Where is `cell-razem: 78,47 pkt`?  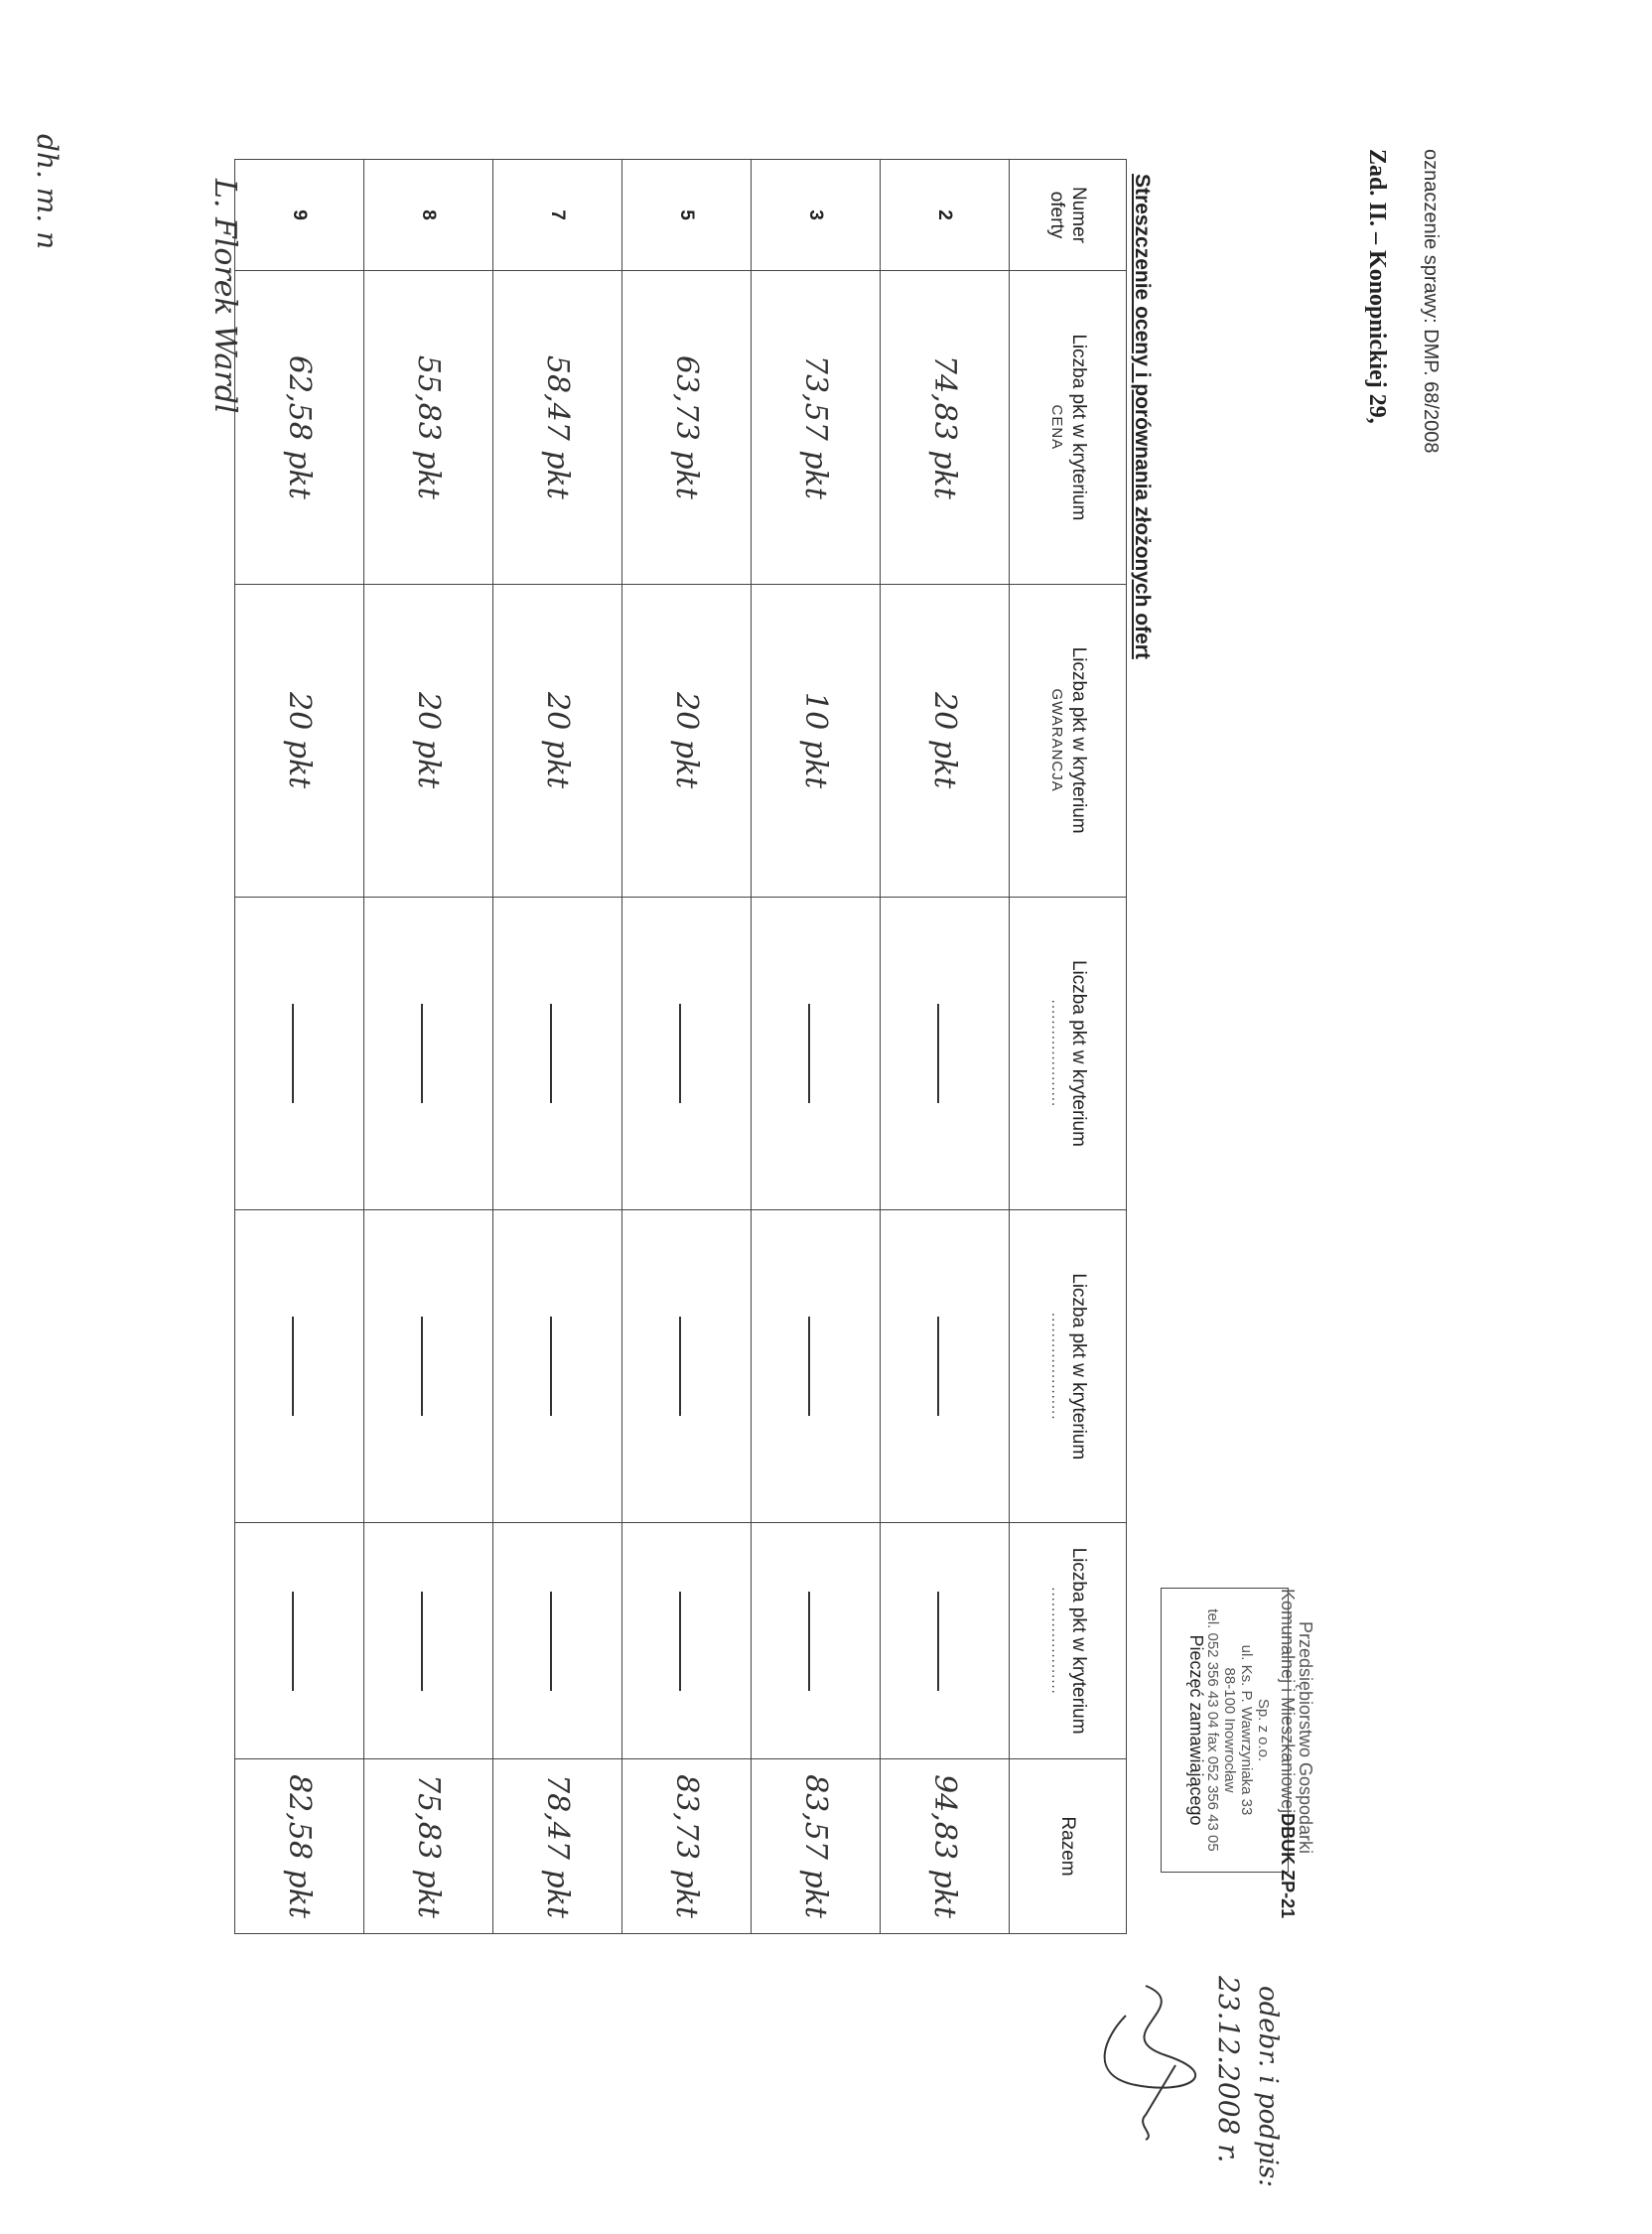
cell-razem: 78,47 pkt is located at coordinates (557, 1846).